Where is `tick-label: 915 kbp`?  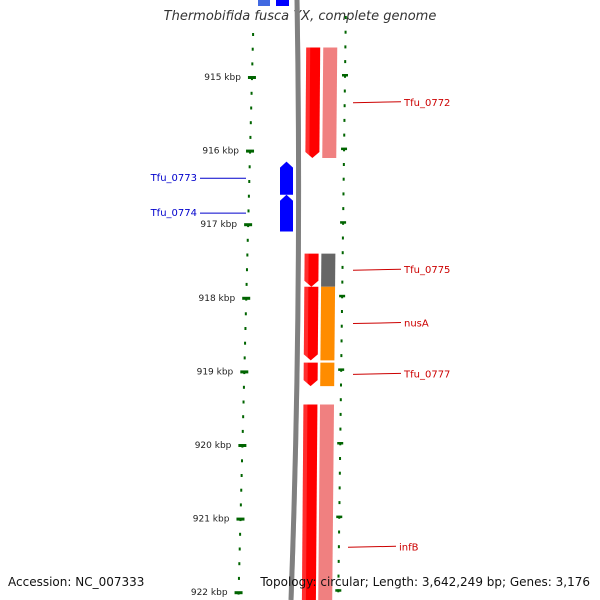
tick-label: 915 kbp is located at coordinates (222, 78).